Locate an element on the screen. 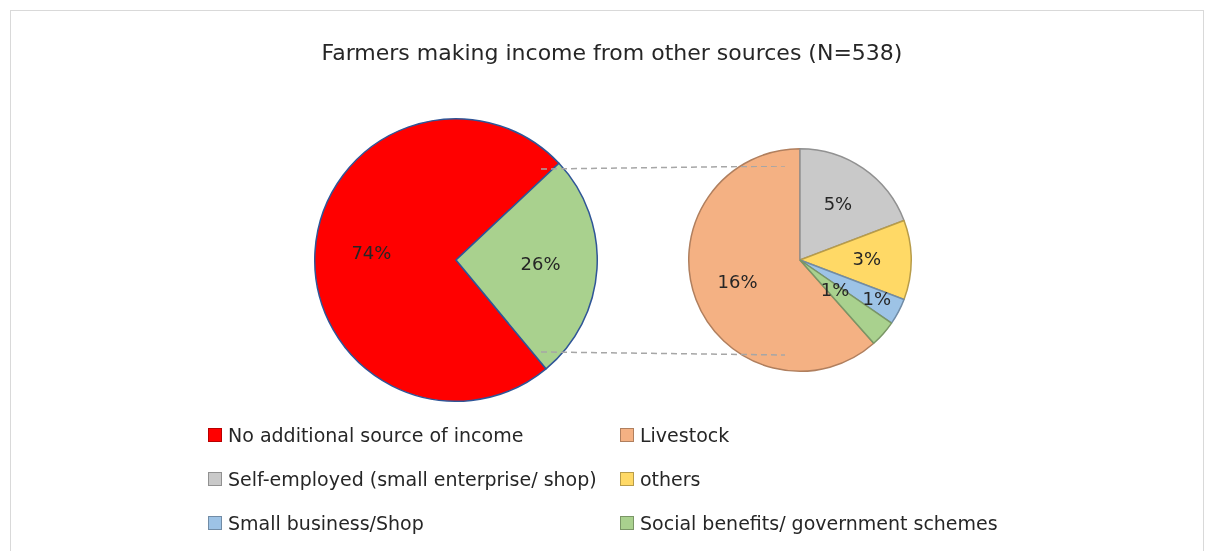  data-label: 26% is located at coordinates (540, 263).